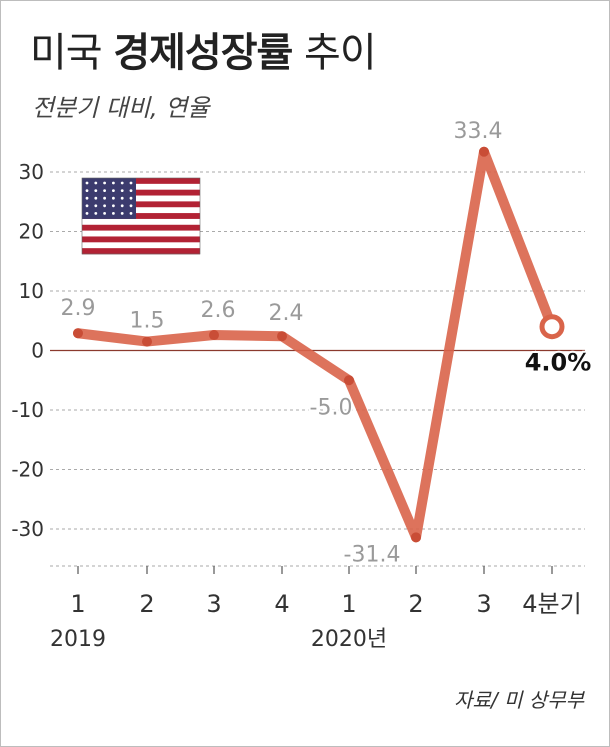 This screenshot has width=610, height=747. What do you see at coordinates (218, 310) in the screenshot?
I see `data-label: 2.6` at bounding box center [218, 310].